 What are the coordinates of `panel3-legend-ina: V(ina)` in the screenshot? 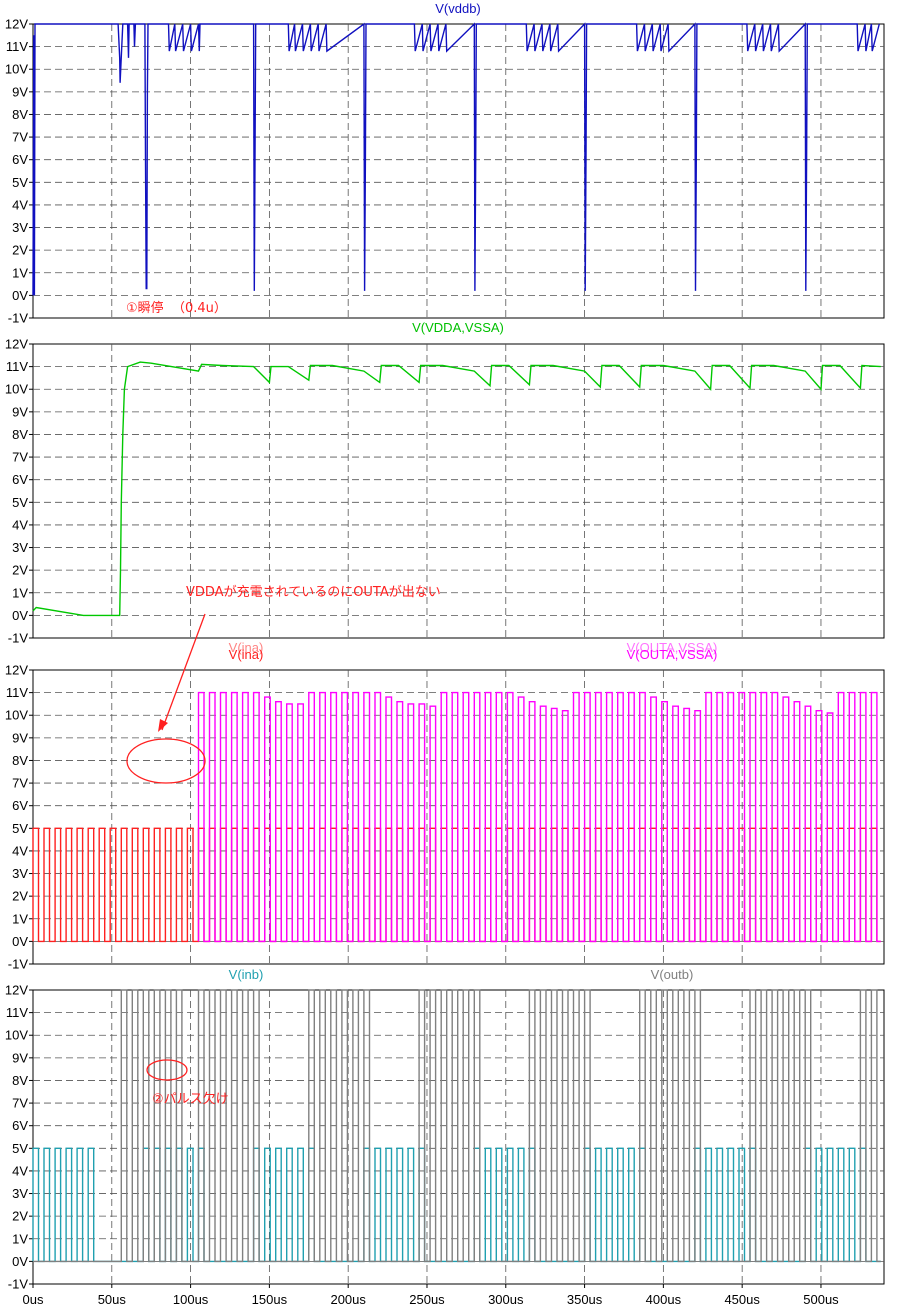 It's located at (246, 654).